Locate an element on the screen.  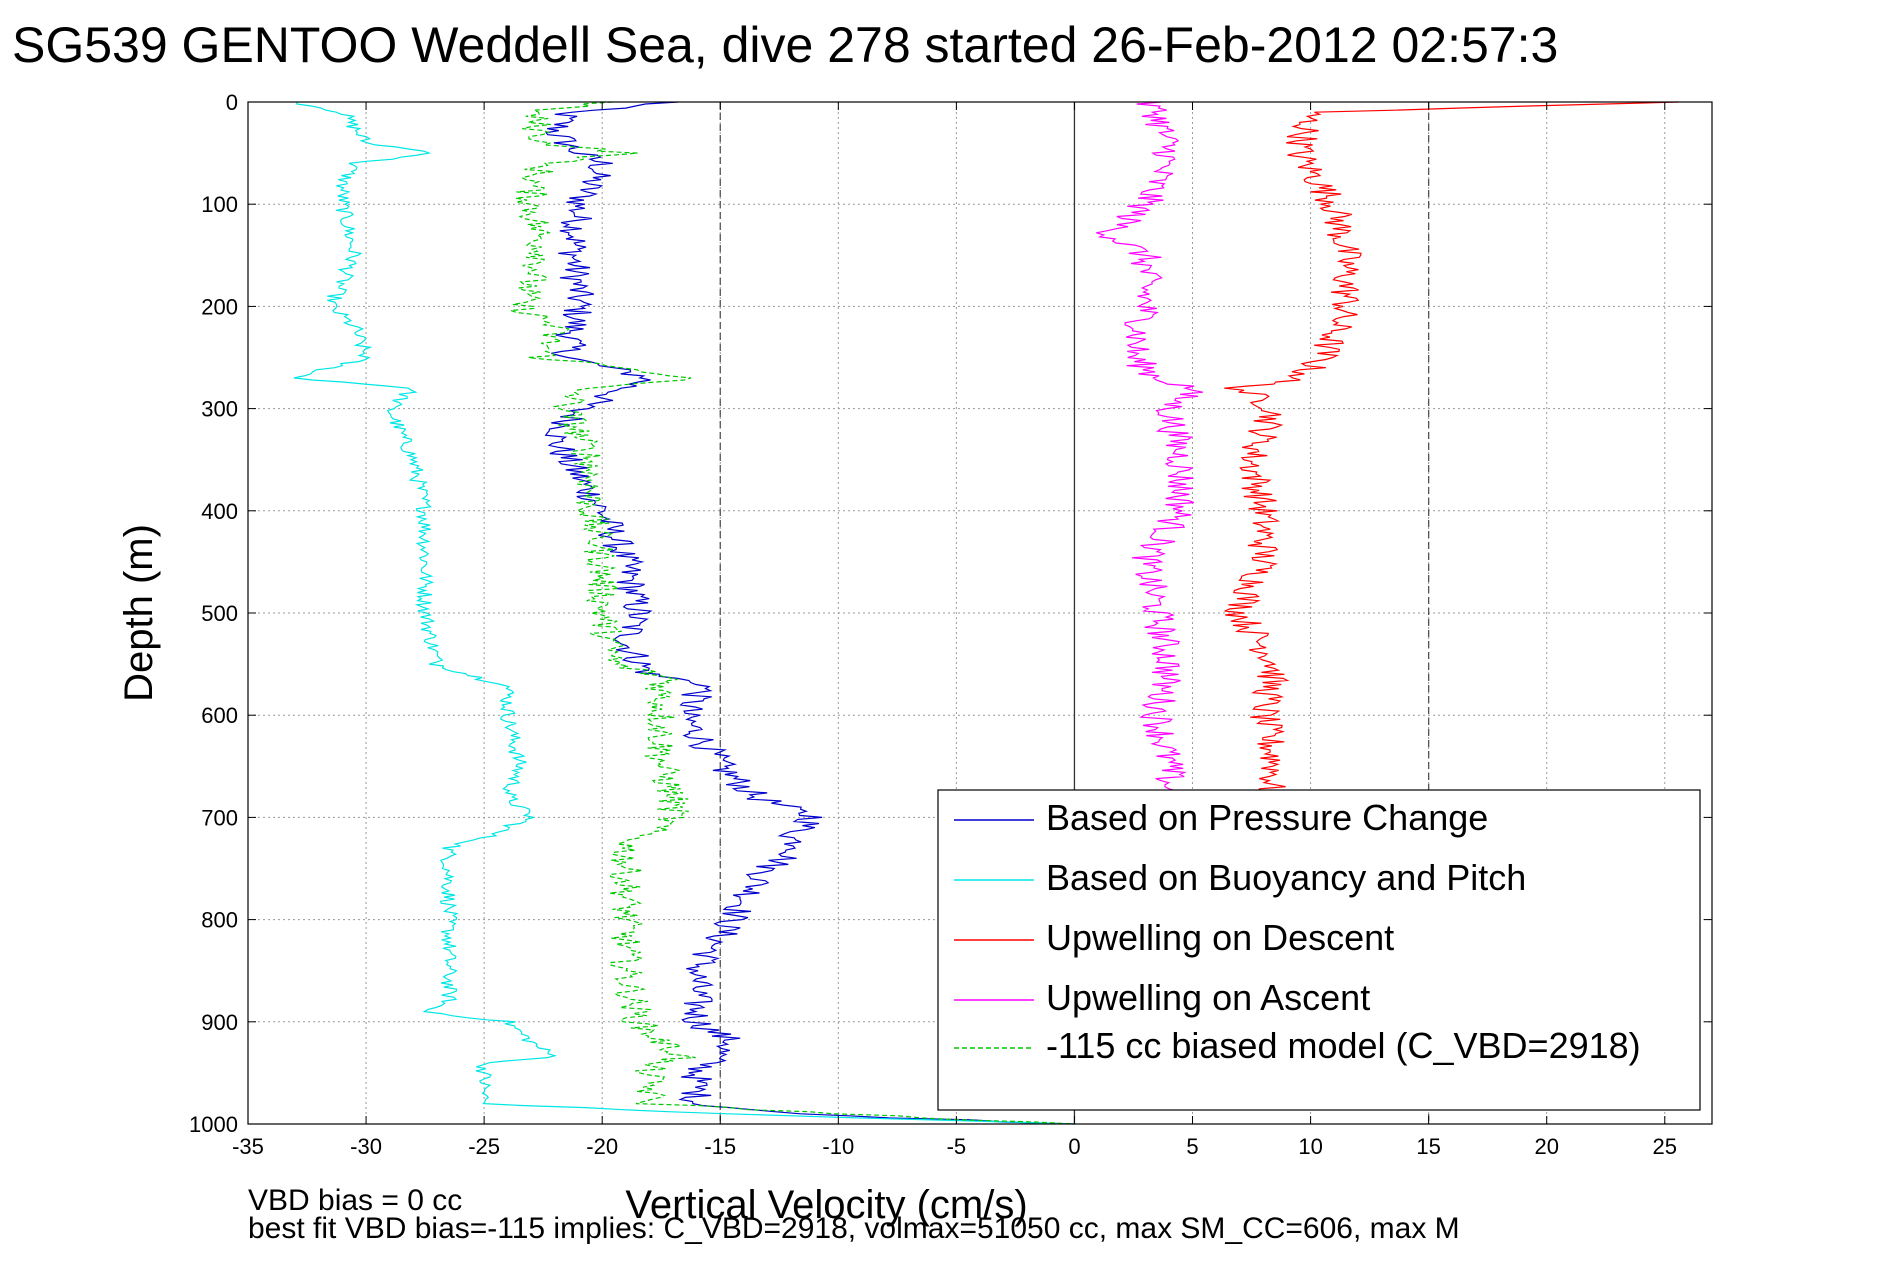
x-tick-label: -25 is located at coordinates (484, 1146).